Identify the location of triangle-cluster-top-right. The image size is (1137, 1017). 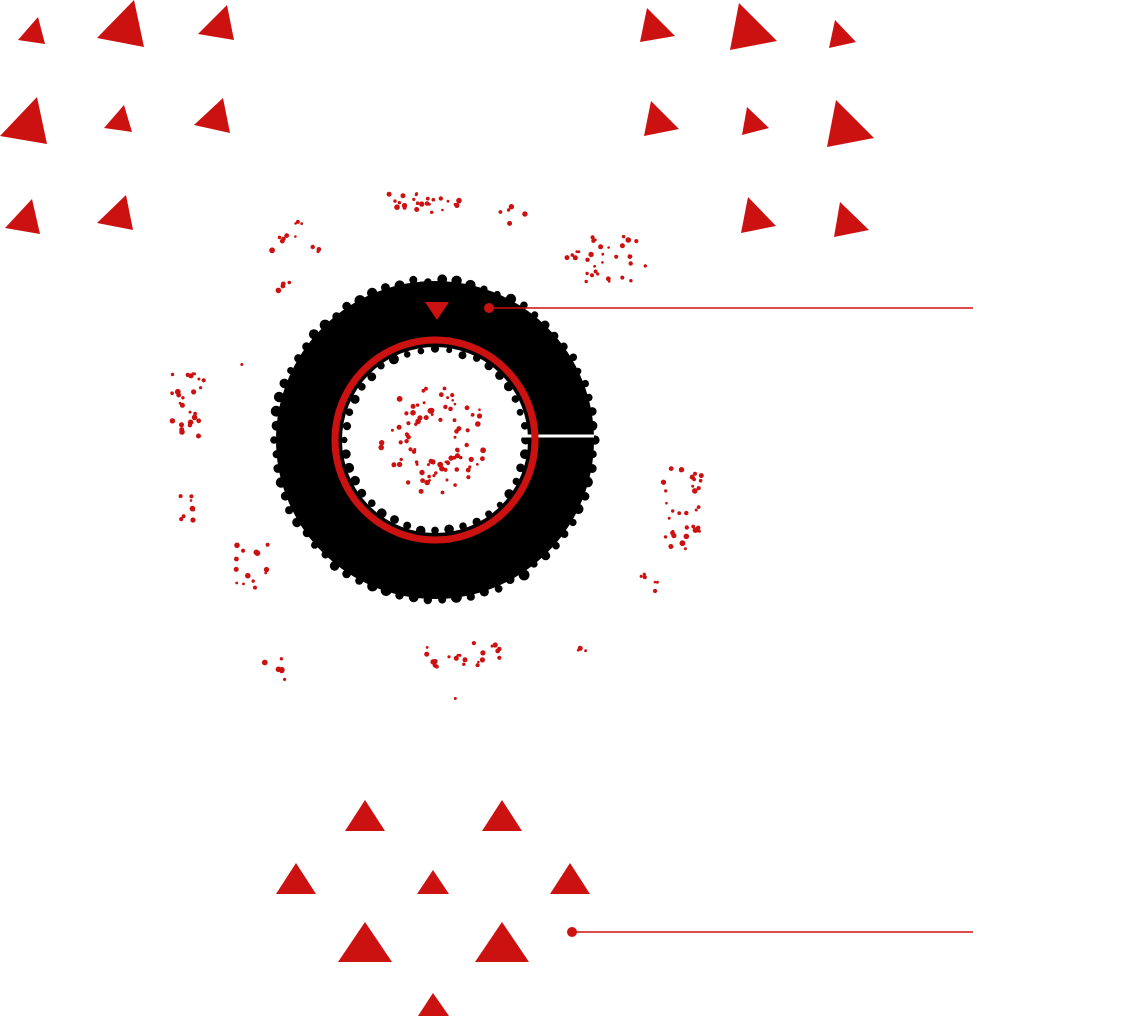
(757, 120).